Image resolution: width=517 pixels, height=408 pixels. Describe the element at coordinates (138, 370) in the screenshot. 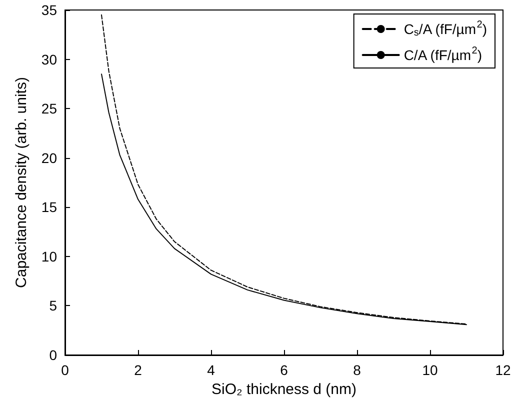

I see `x-tick-label: 2` at that location.